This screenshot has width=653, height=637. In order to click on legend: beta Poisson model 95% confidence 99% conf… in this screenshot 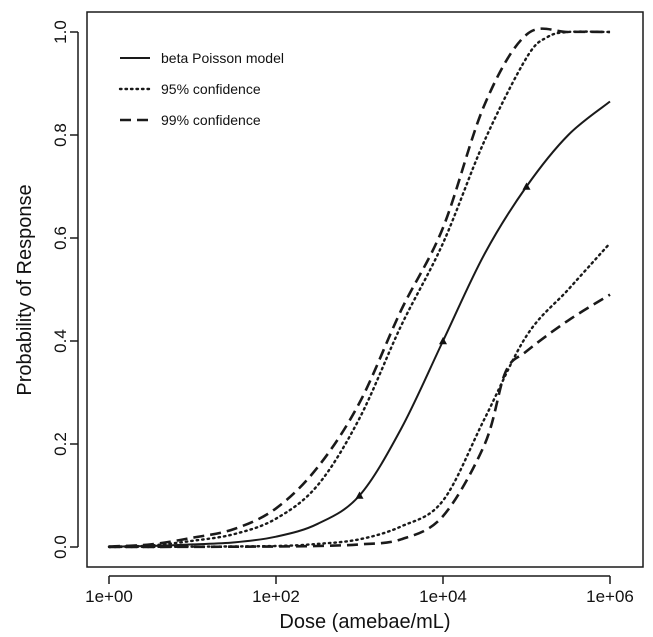, I will do `click(201, 89)`.